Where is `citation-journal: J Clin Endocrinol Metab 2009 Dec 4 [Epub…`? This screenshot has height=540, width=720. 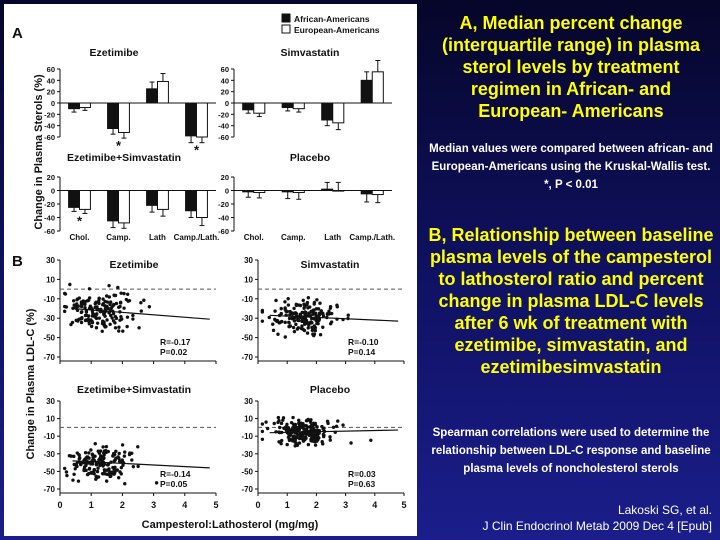 citation-journal: J Clin Endocrinol Metab 2009 Dec 4 [Epub… is located at coordinates (597, 526).